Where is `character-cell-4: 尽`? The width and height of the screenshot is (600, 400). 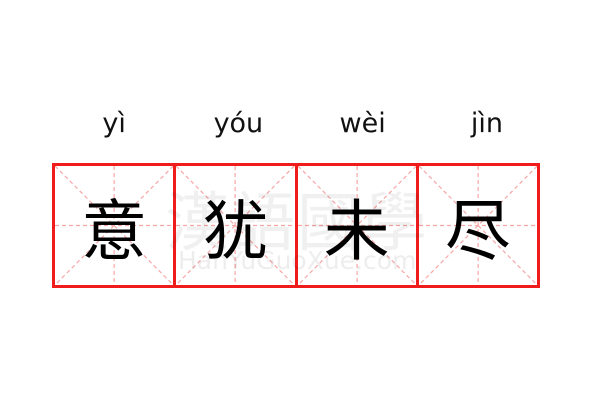
character-cell-4: 尽 is located at coordinates (477, 225).